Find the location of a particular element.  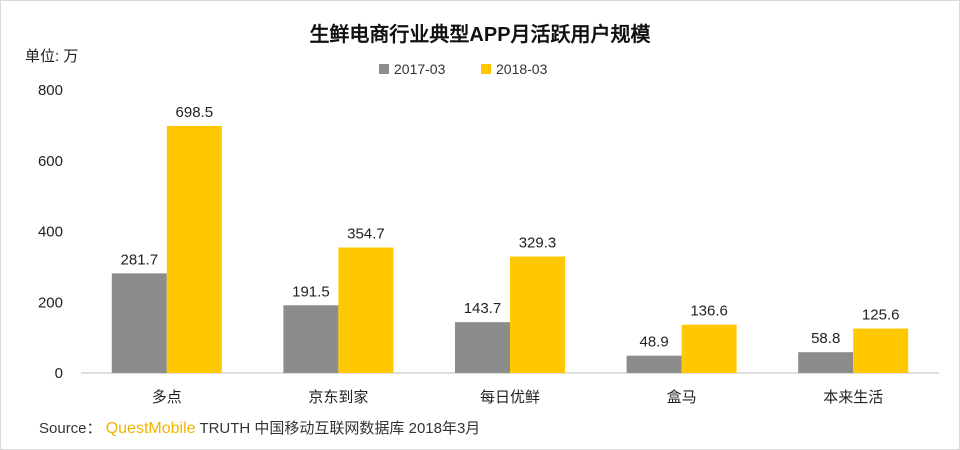

unit-label: 单位: 万 is located at coordinates (51, 56).